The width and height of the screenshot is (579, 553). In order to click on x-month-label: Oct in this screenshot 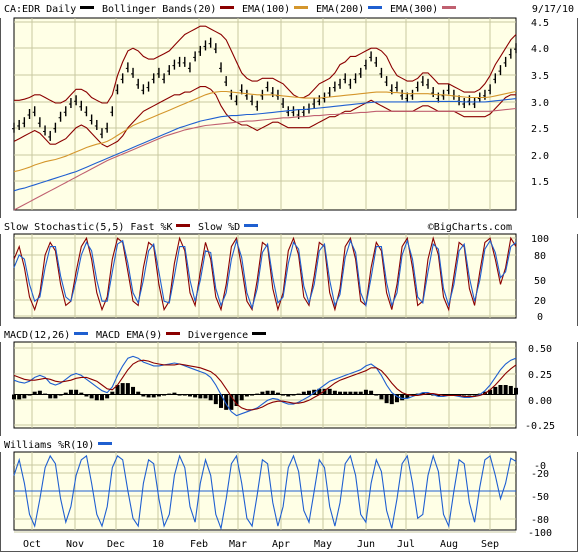, I will do `click(32, 544)`.